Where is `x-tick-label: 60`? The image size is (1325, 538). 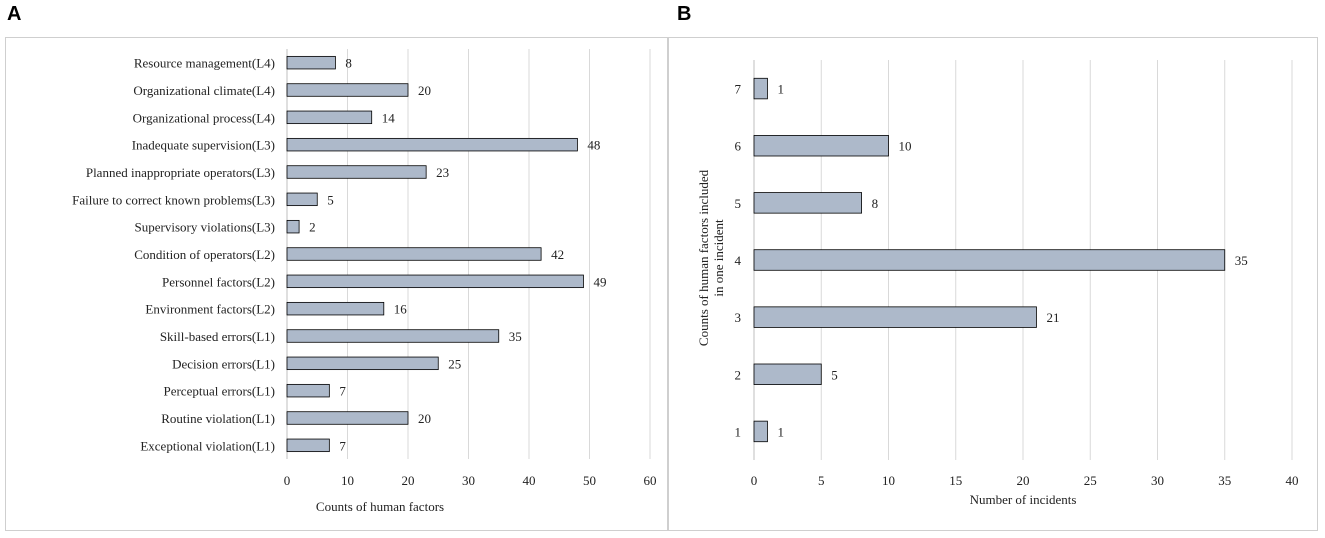
x-tick-label: 60 is located at coordinates (650, 480).